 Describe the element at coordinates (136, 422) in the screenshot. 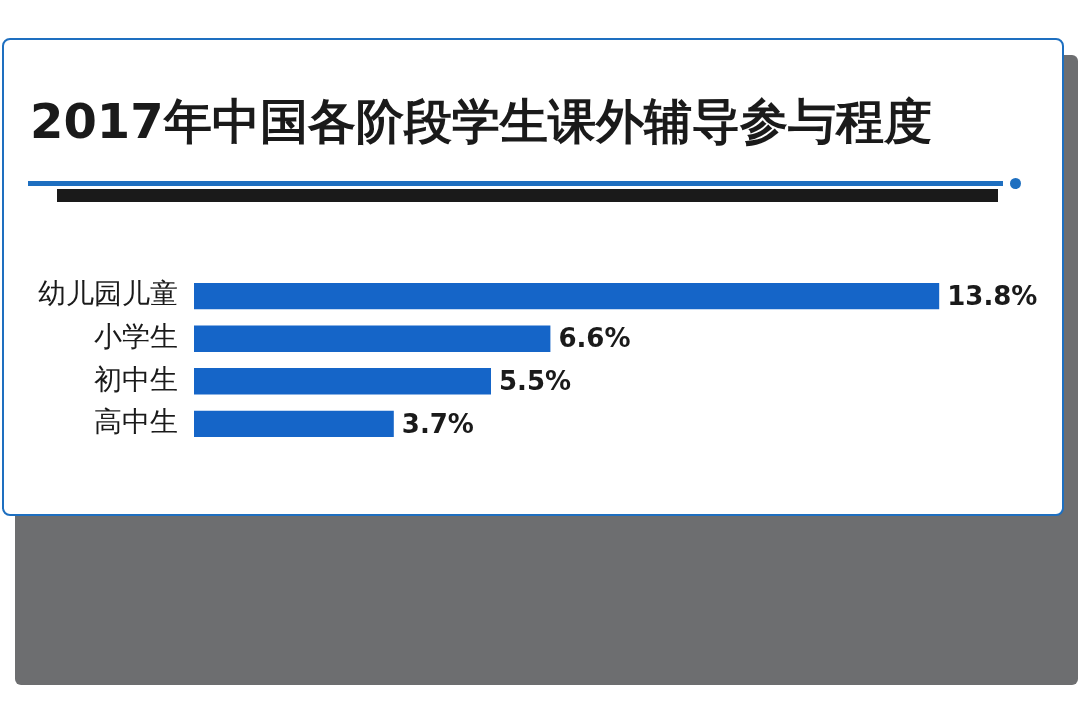

I see `y-tick-label: 高中生` at that location.